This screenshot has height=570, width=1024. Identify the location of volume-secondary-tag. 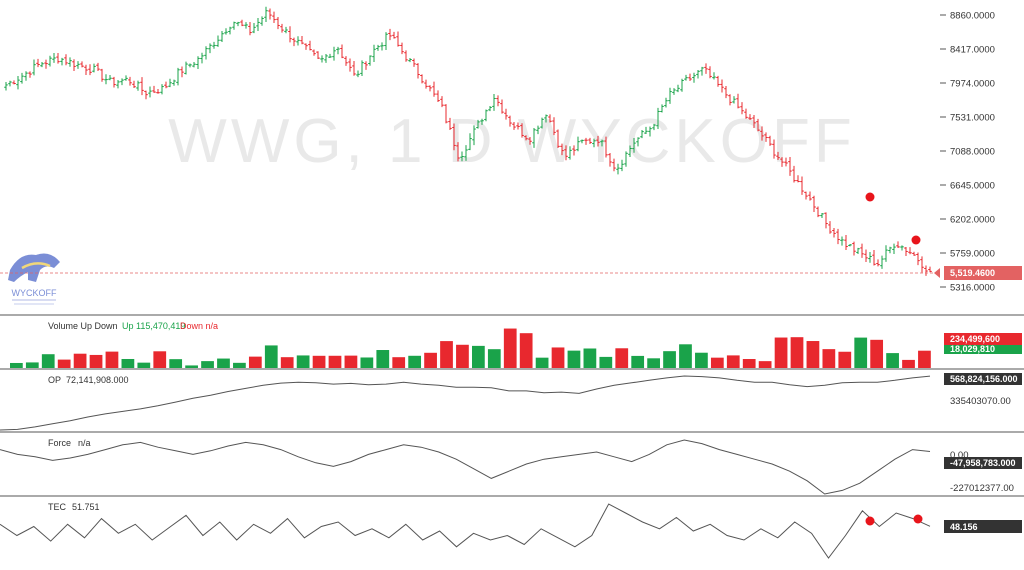
(983, 349).